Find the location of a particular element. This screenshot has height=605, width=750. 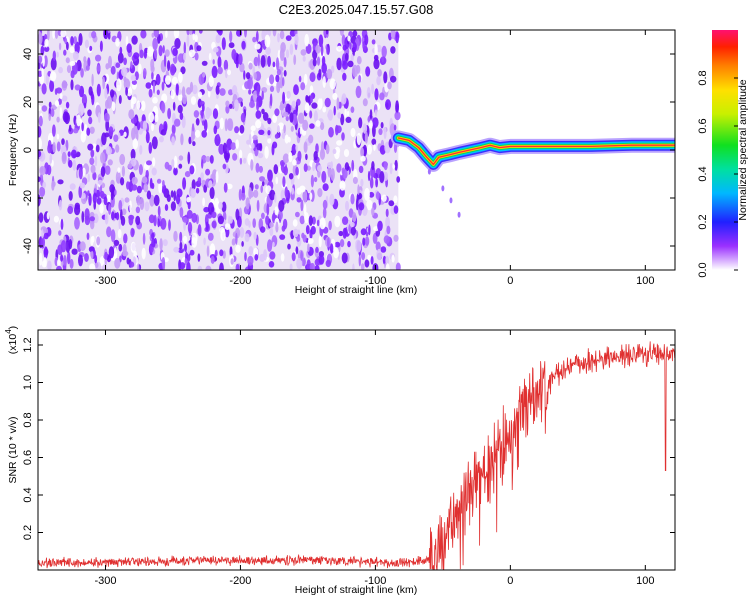

x-tick-label: 100 is located at coordinates (645, 581).